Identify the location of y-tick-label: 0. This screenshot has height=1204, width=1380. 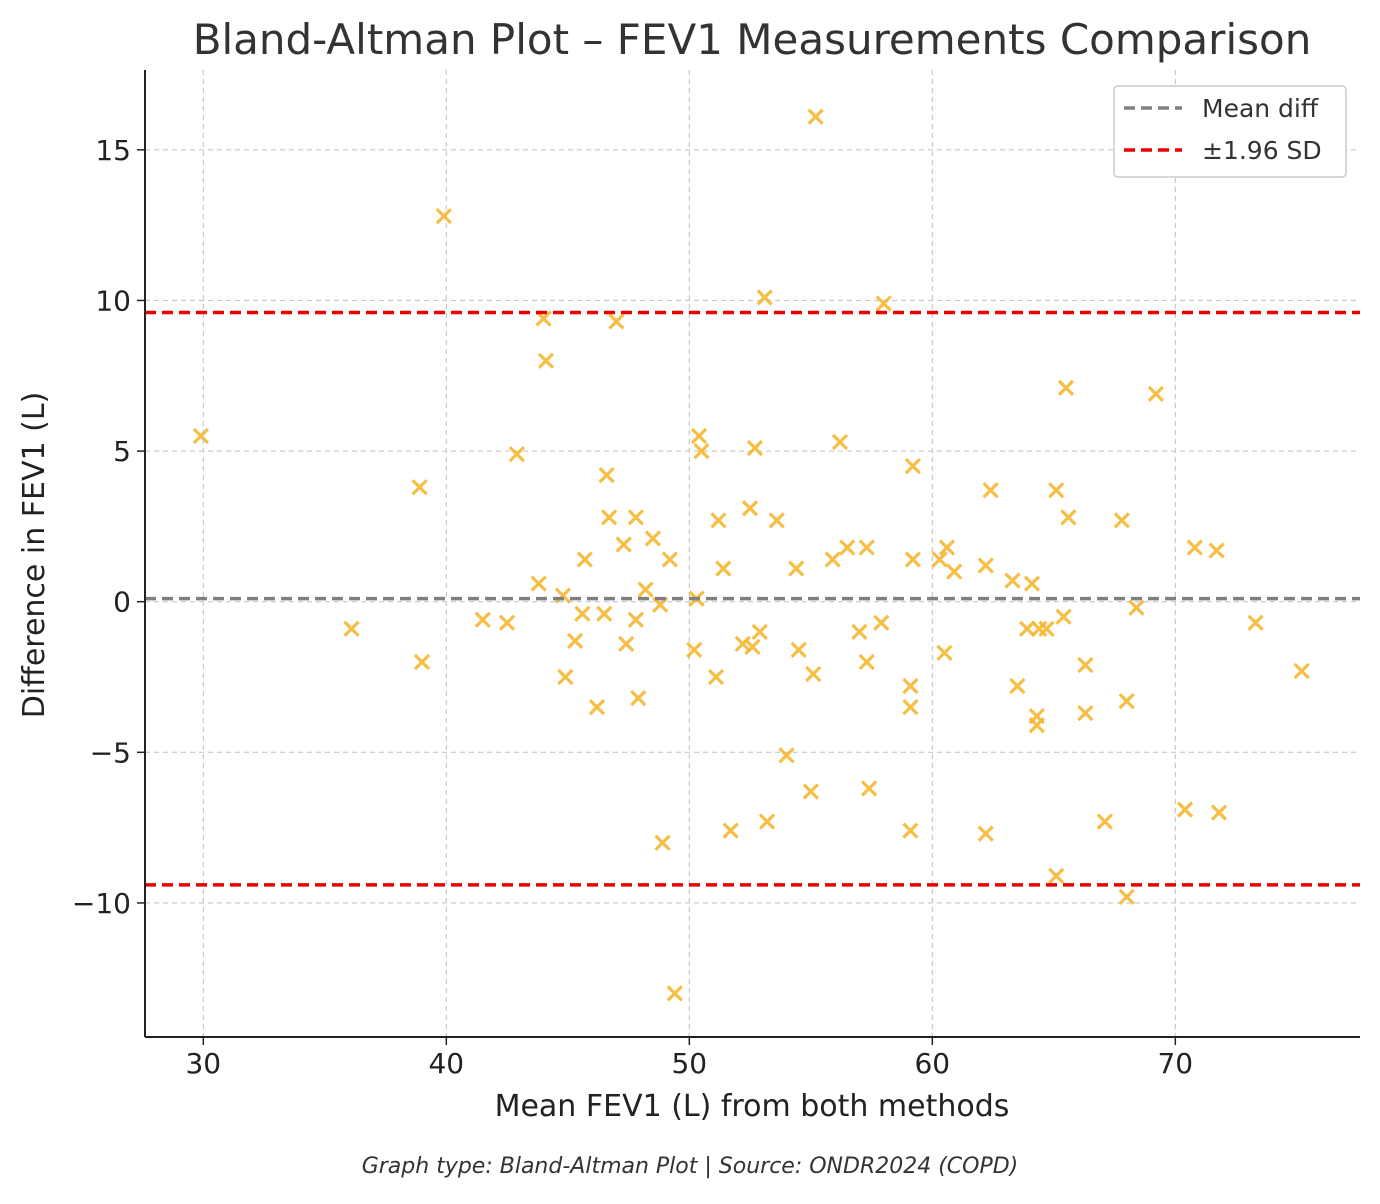
(122, 602).